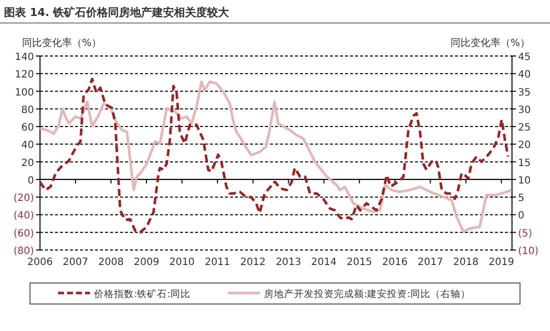 The image size is (550, 331). I want to click on y2-tick-label: 35, so click(524, 92).